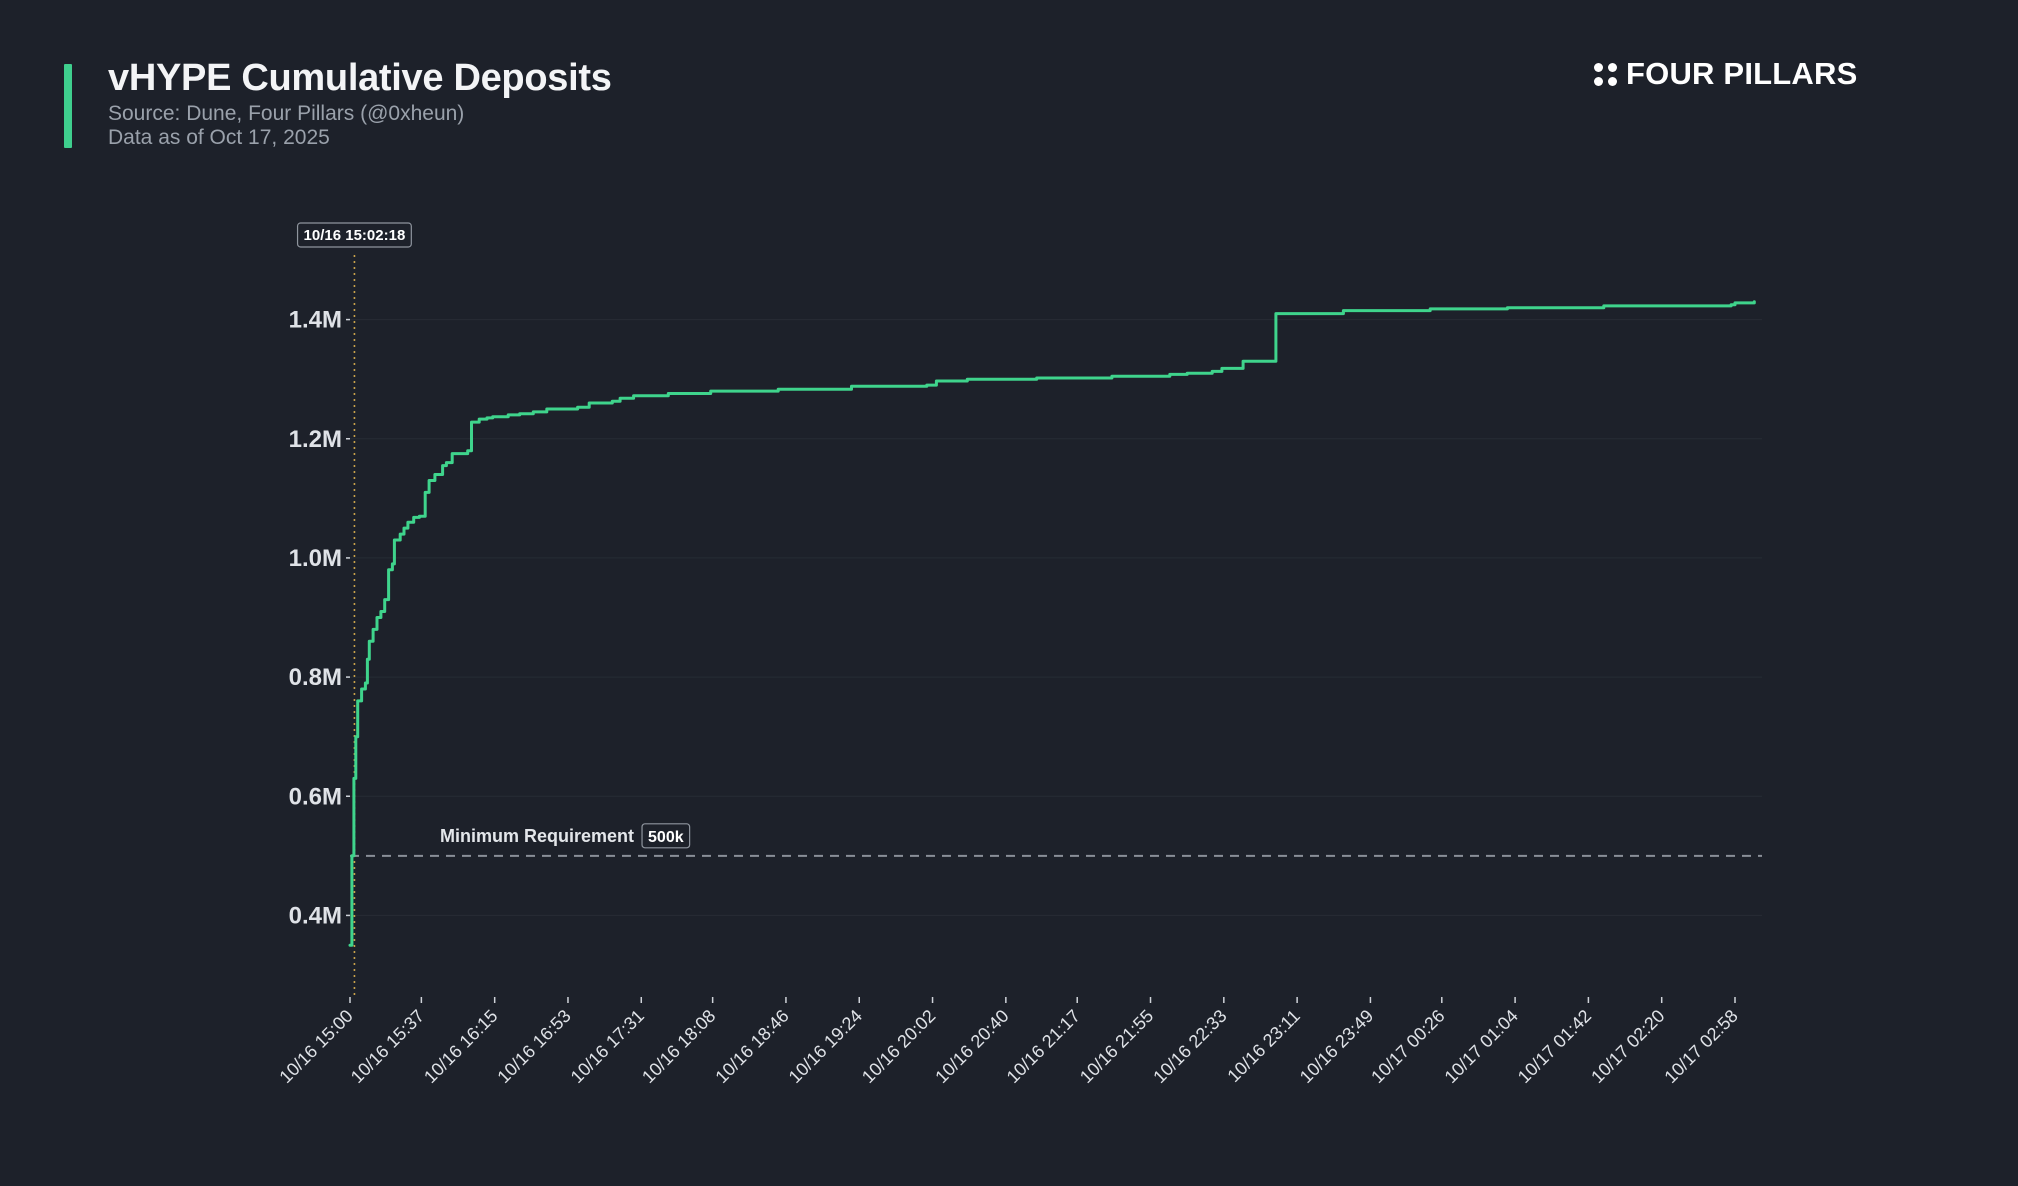  Describe the element at coordinates (751, 1046) in the screenshot. I see `x-tick-label: 10/16 18:46` at that location.